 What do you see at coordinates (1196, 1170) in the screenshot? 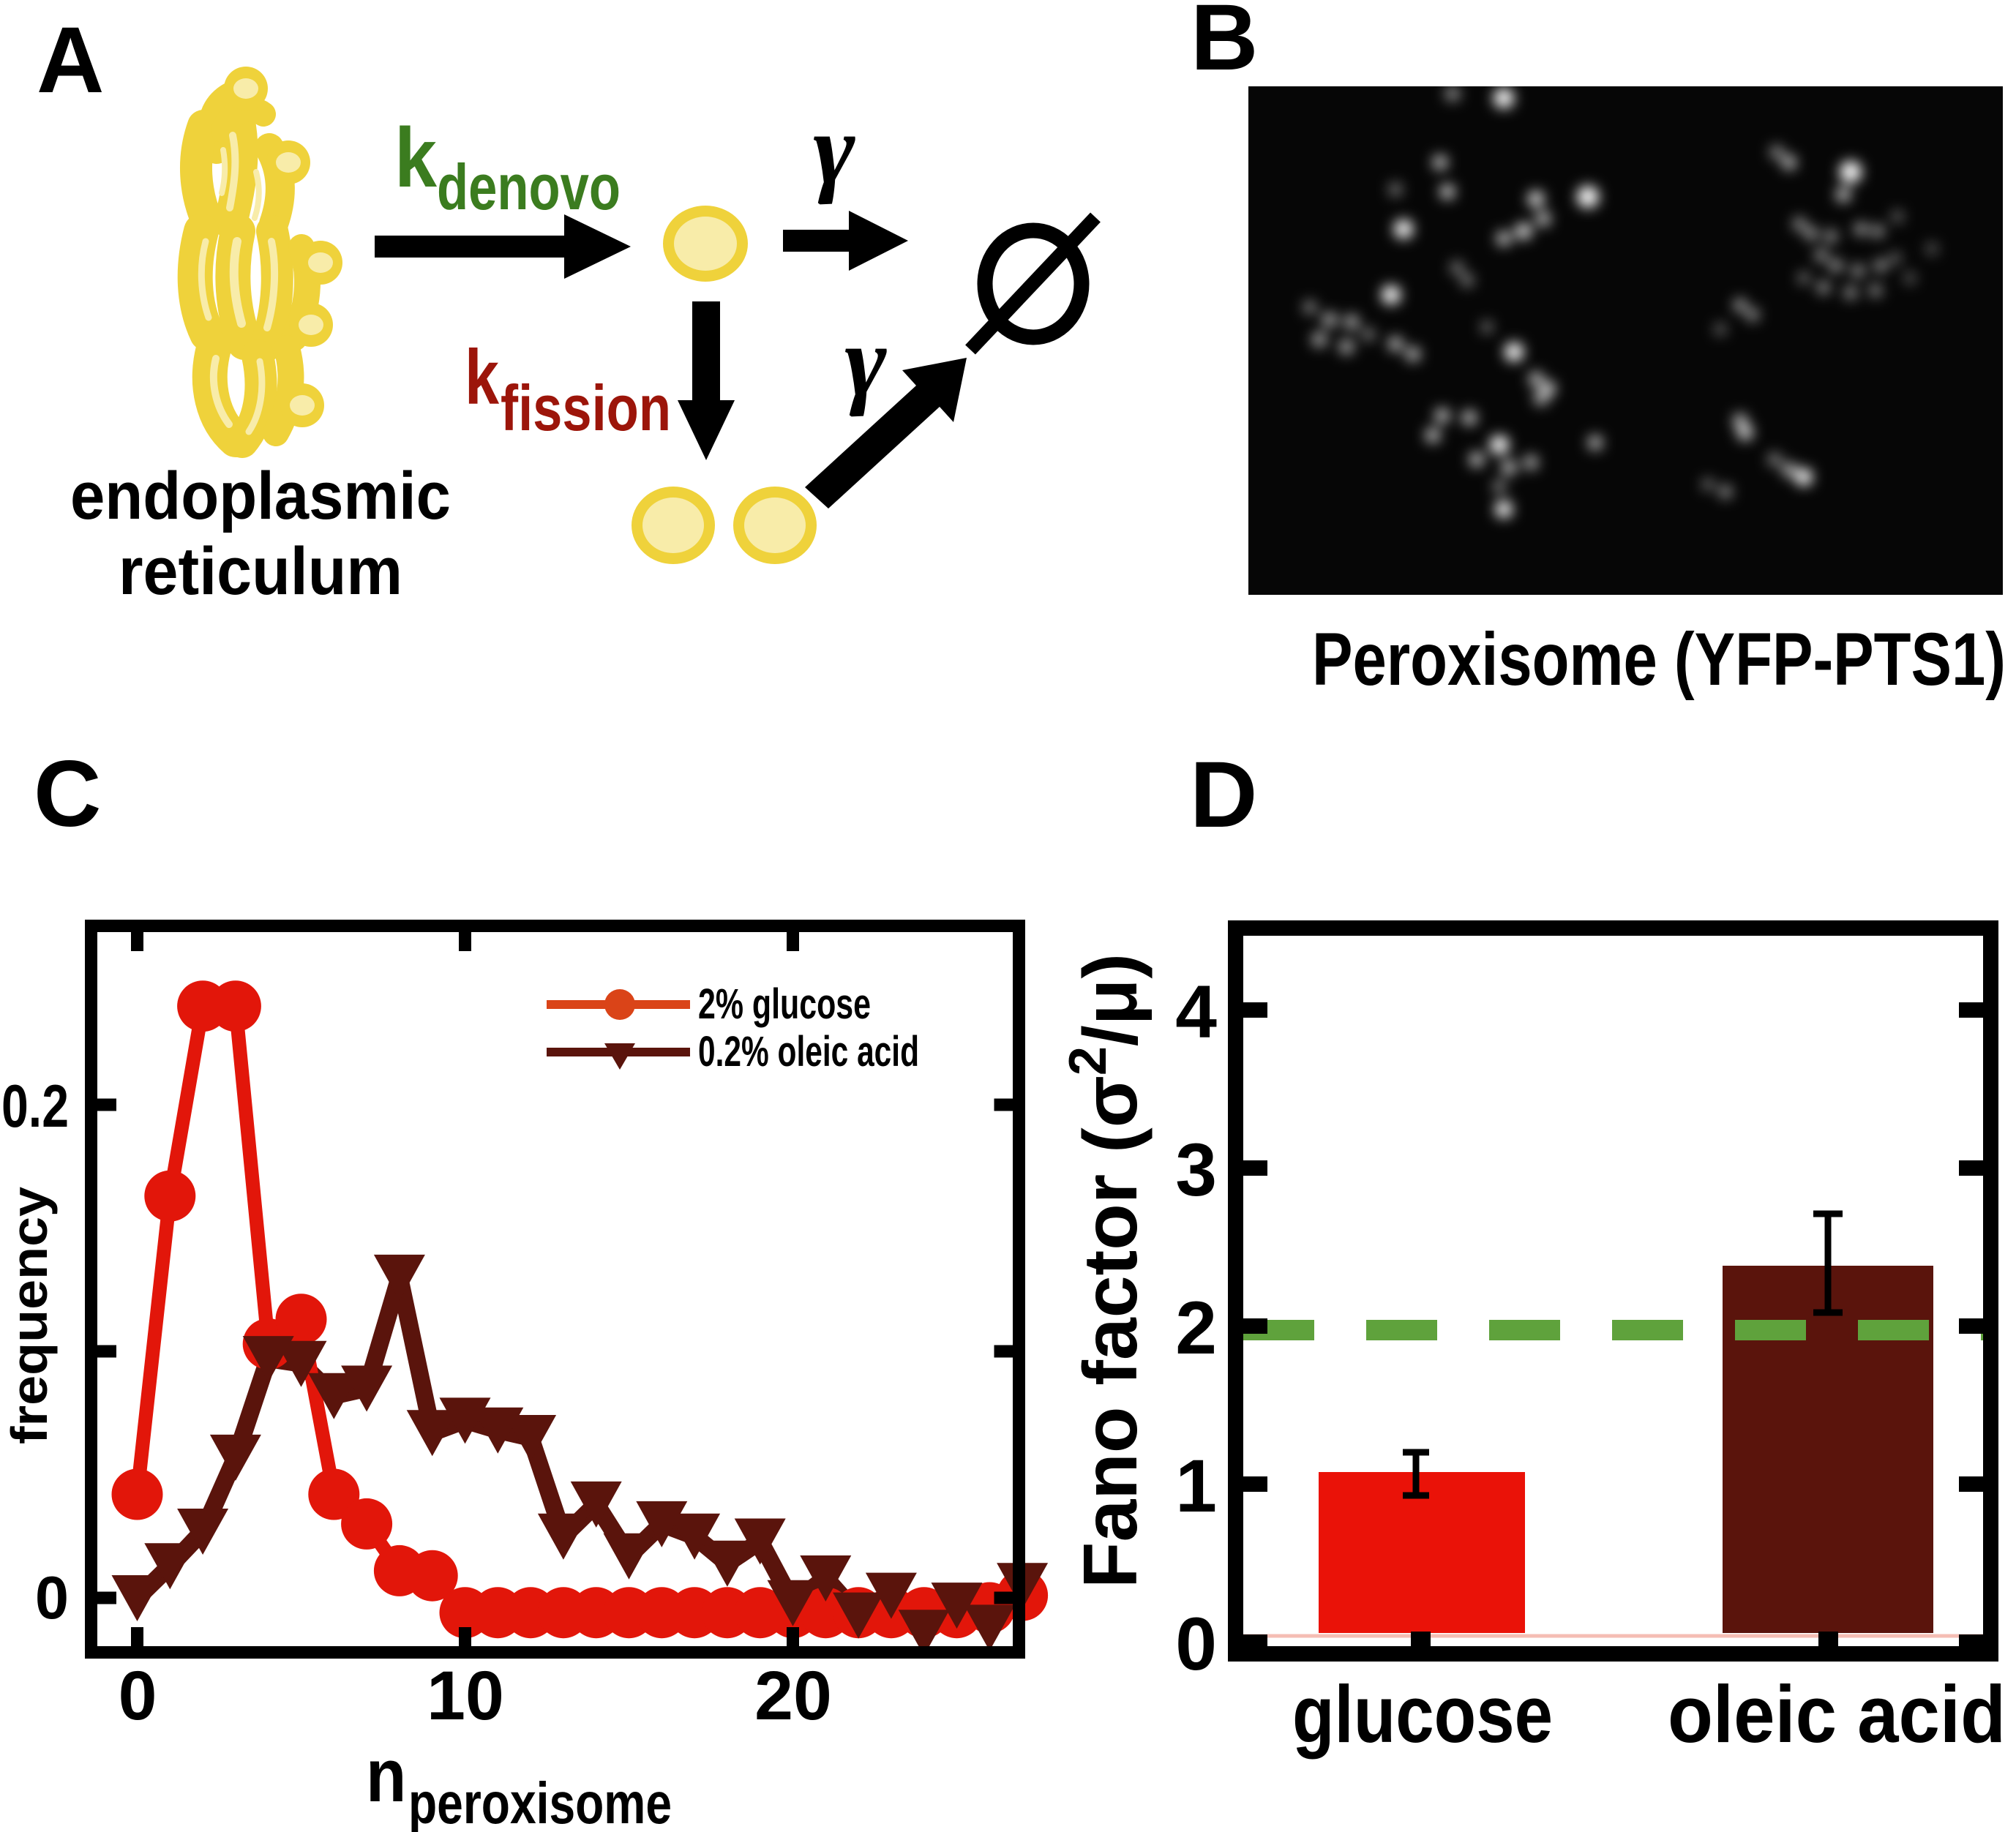
I see `svg-text: 3` at bounding box center [1196, 1170].